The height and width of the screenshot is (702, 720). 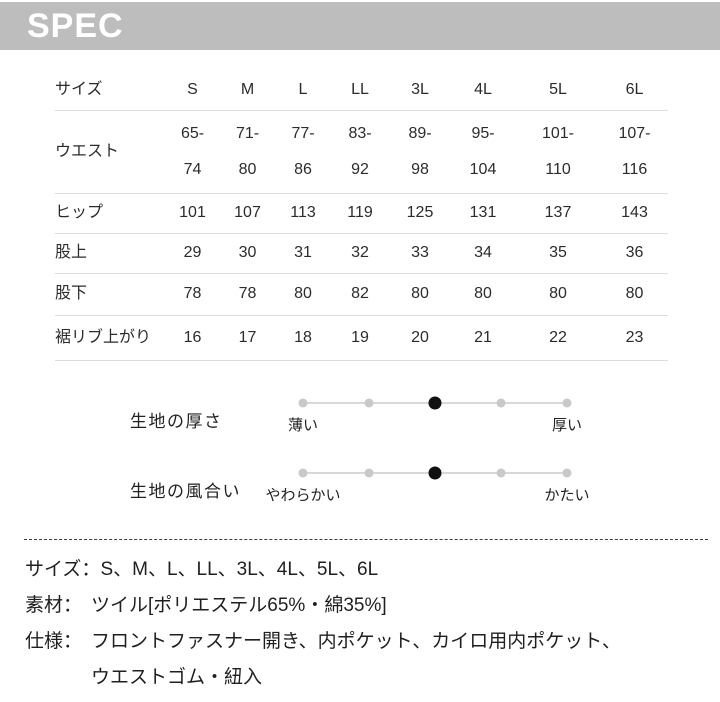 I want to click on size-table-head: サイズ S M L LL 3L 4L 5L 6L, so click(x=361, y=90).